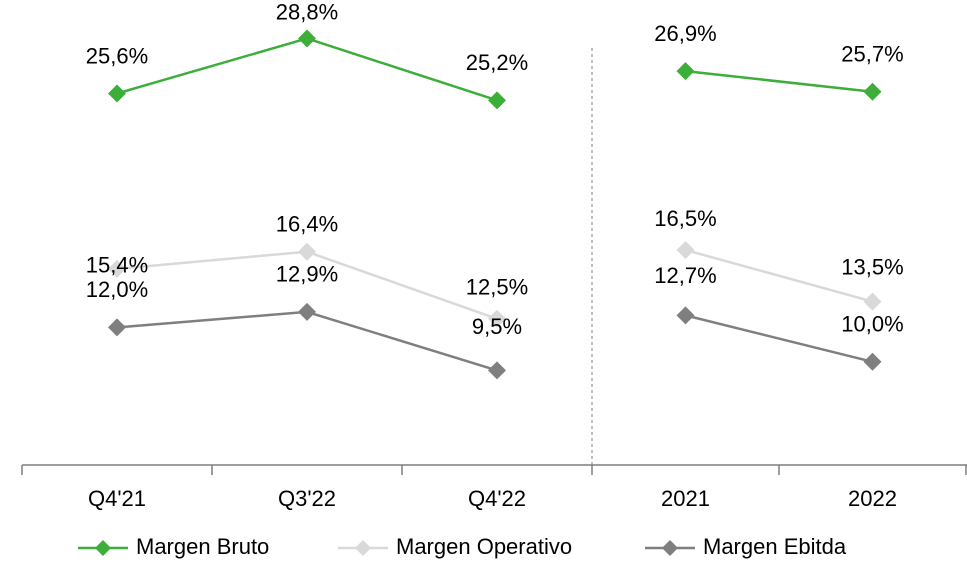 Image resolution: width=967 pixels, height=564 pixels. Describe the element at coordinates (117, 55) in the screenshot. I see `data-label: 25,6%` at that location.